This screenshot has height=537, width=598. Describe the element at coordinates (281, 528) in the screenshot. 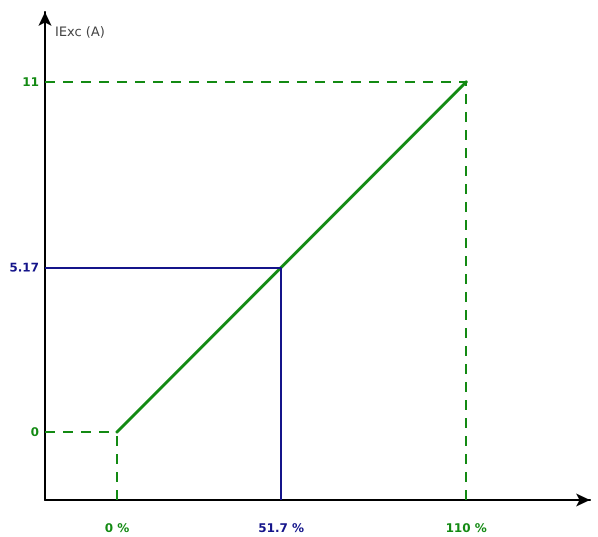

I see `x-tick-label: 51.7 %` at that location.